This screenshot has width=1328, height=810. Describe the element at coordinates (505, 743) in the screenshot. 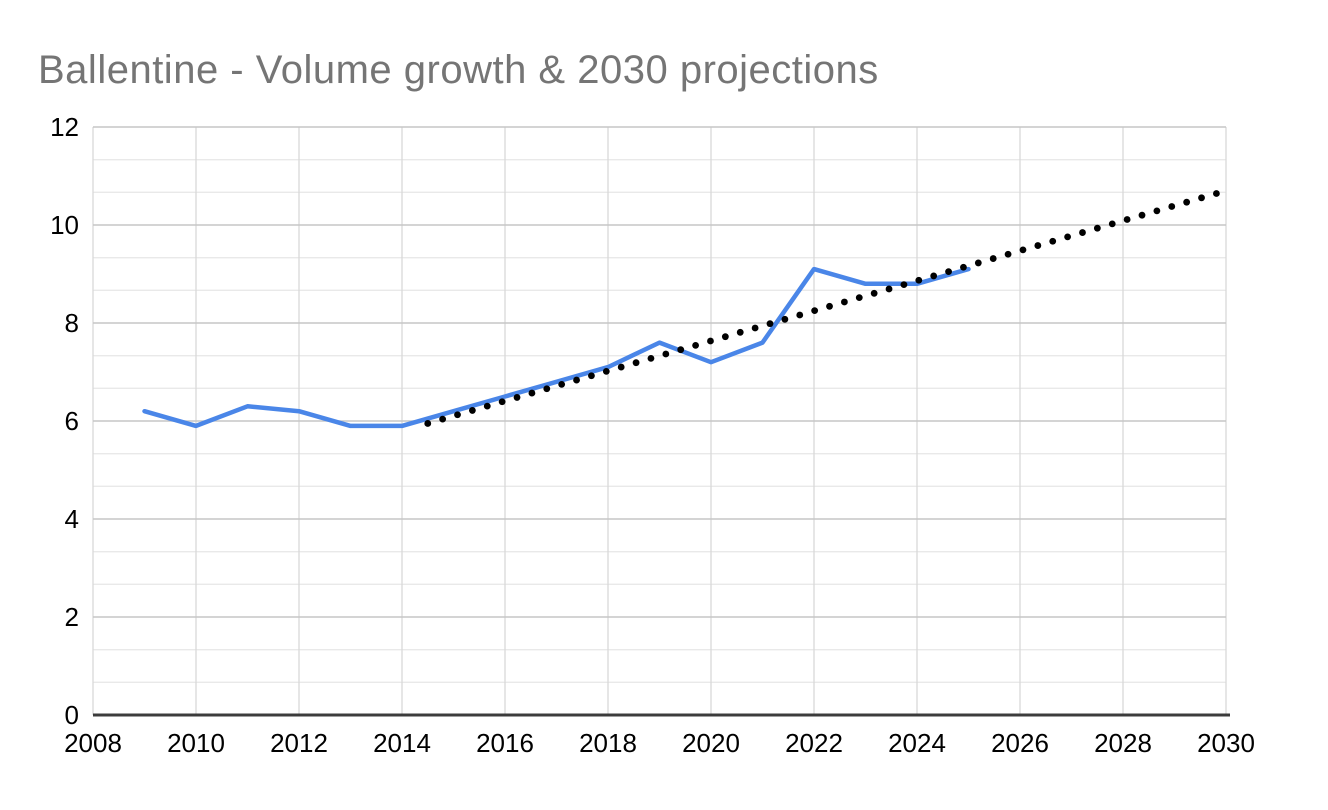

I see `x-tick-label: 2016` at that location.